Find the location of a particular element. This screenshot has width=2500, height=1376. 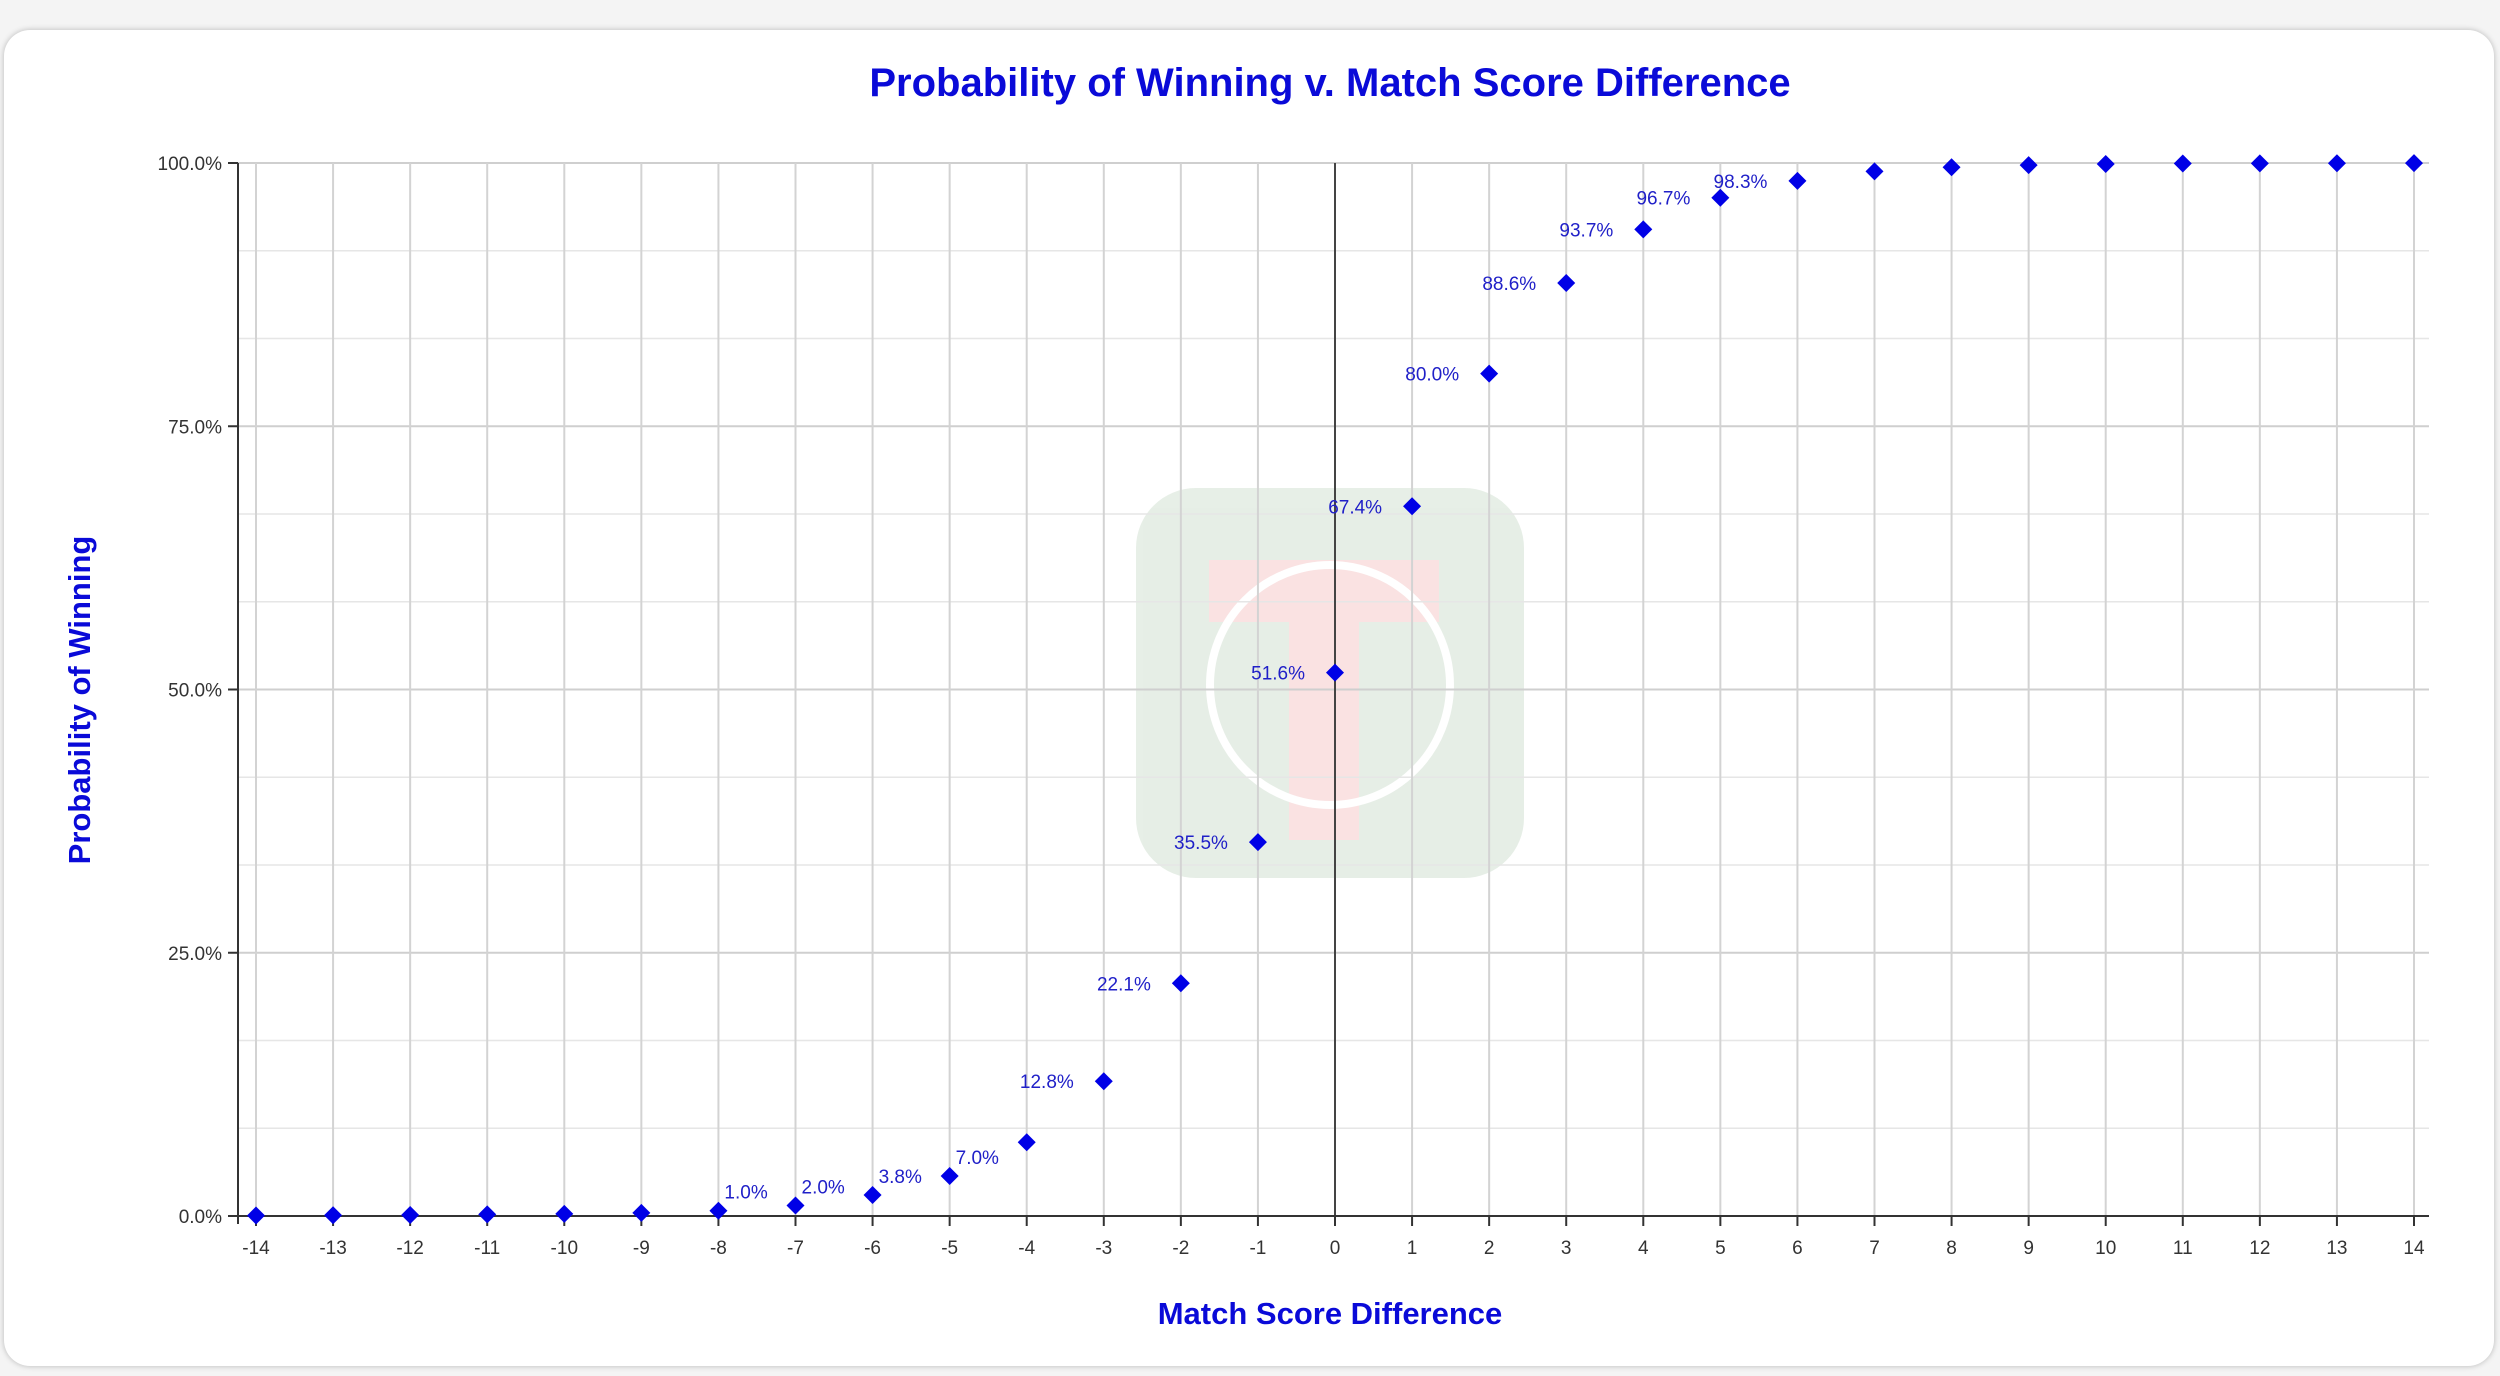

data-label: 88.6% is located at coordinates (1509, 284).